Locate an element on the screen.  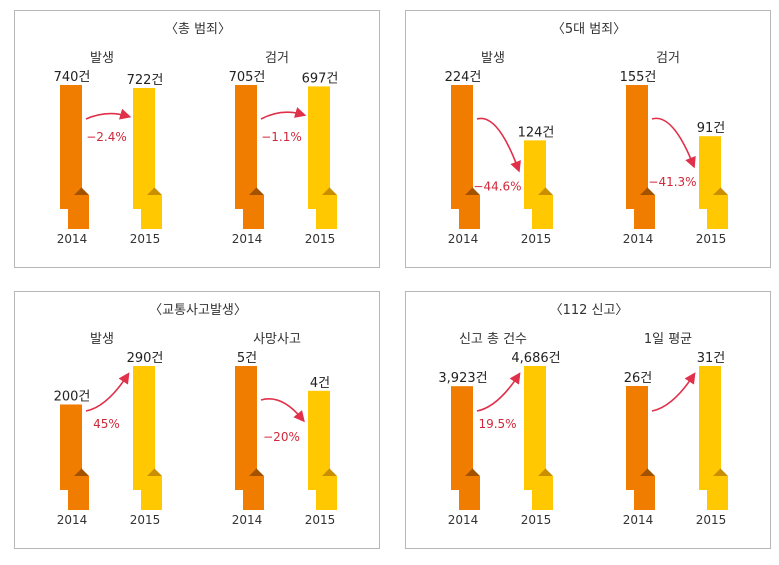
value-label: 4,686건 is located at coordinates (535, 358).